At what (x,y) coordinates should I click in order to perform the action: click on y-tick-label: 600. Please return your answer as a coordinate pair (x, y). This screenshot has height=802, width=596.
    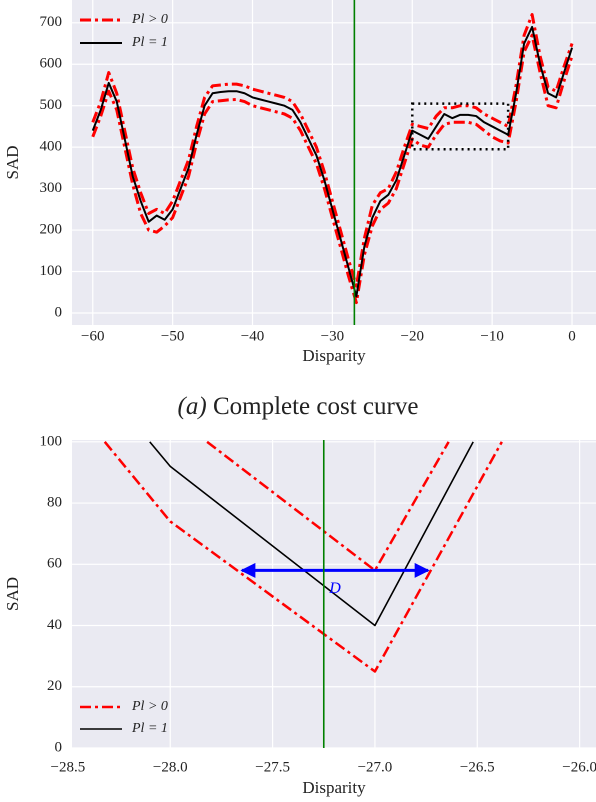
    Looking at the image, I should click on (51, 64).